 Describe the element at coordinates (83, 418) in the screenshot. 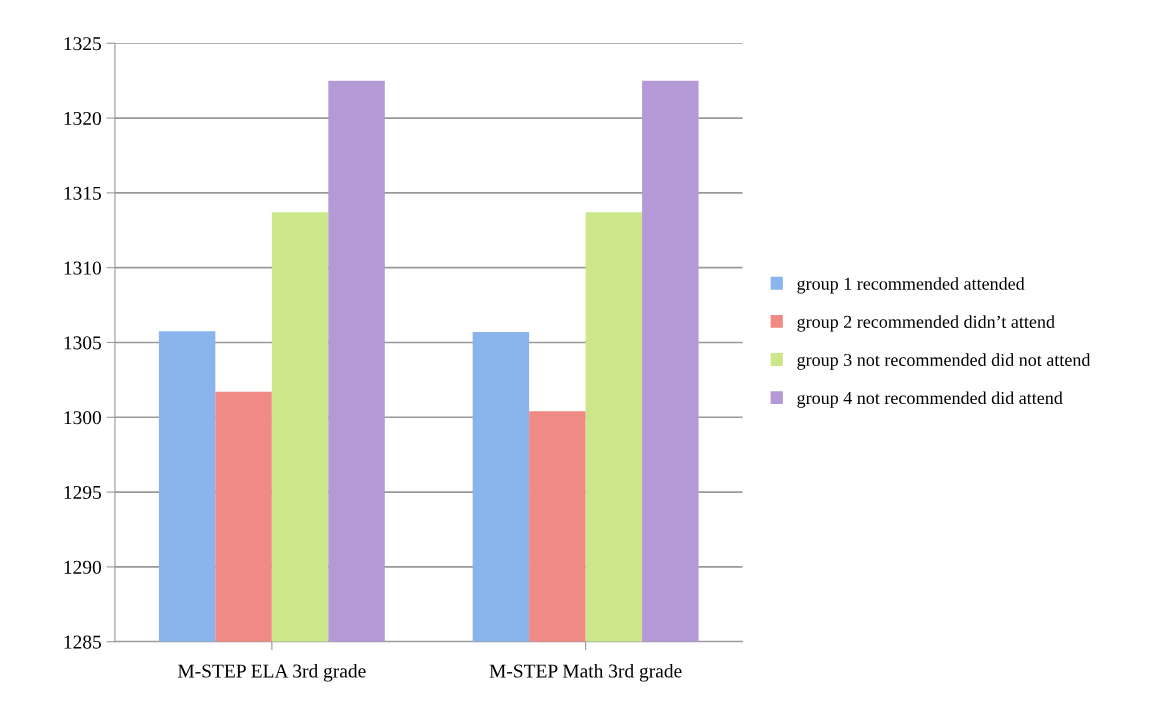

I see `y-tick-label: 1300` at that location.